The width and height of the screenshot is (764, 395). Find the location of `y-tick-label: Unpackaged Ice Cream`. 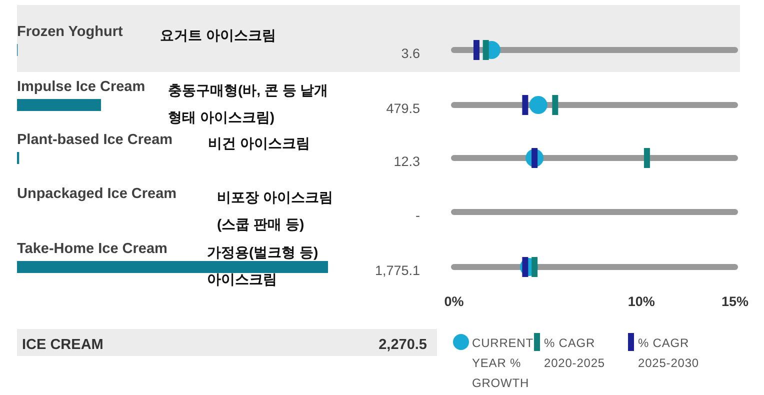

y-tick-label: Unpackaged Ice Cream is located at coordinates (97, 194).